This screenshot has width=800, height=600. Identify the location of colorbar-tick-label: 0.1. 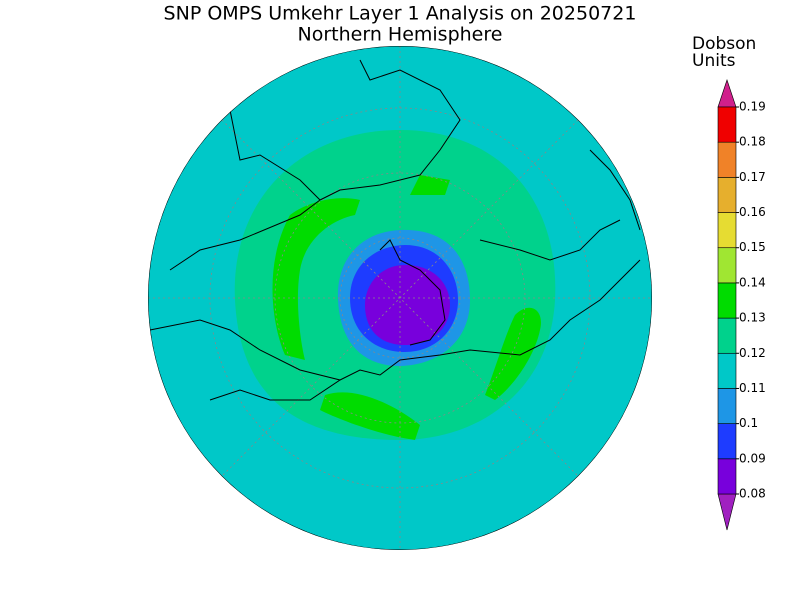
(748, 423).